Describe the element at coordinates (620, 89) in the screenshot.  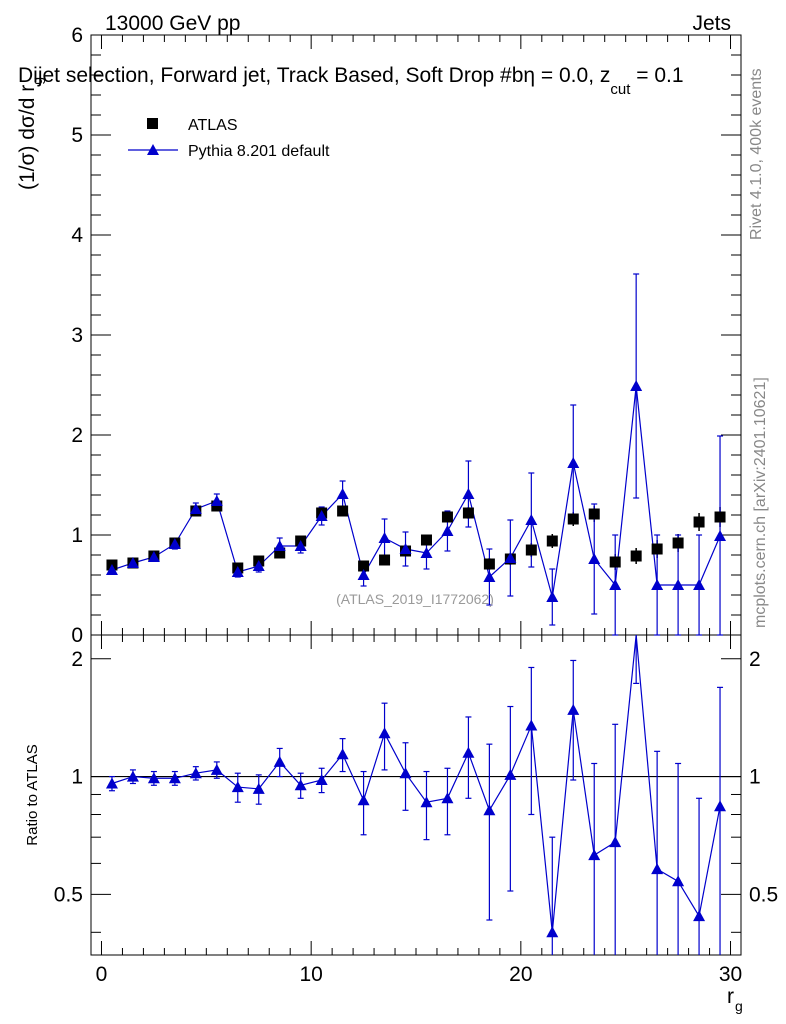
I see `plot-title-sub: cut` at that location.